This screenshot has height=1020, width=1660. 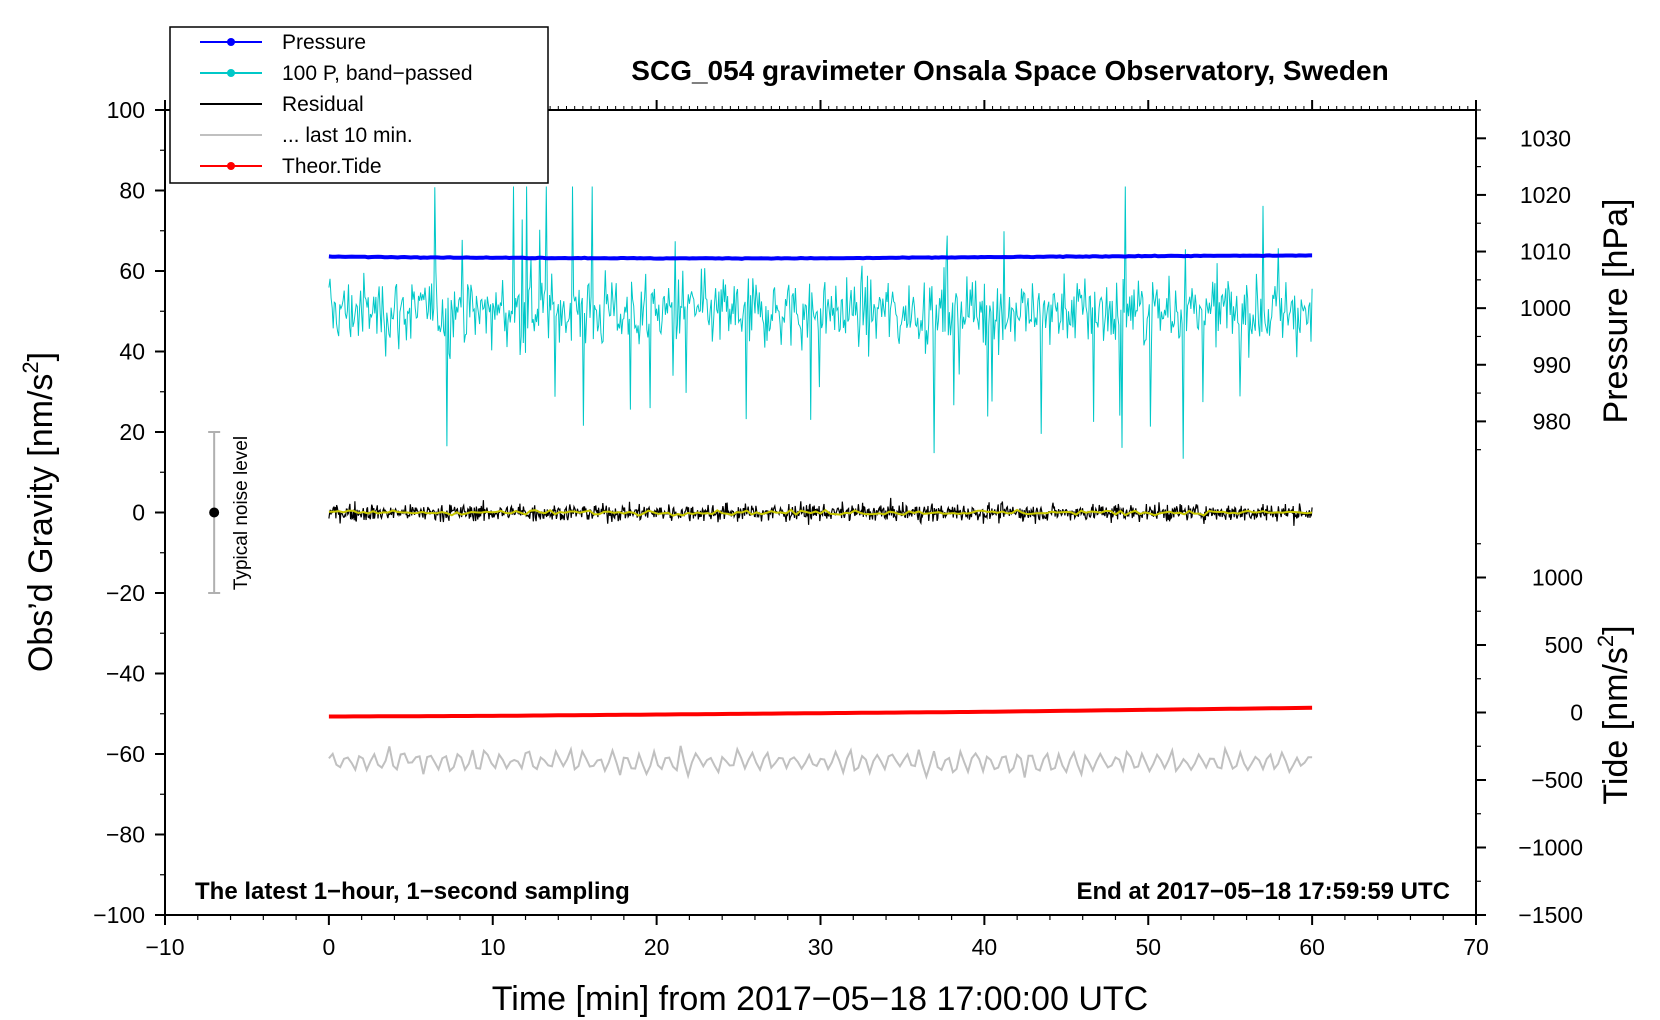 I want to click on pressure-tick-label: 1000, so click(x=1545, y=308).